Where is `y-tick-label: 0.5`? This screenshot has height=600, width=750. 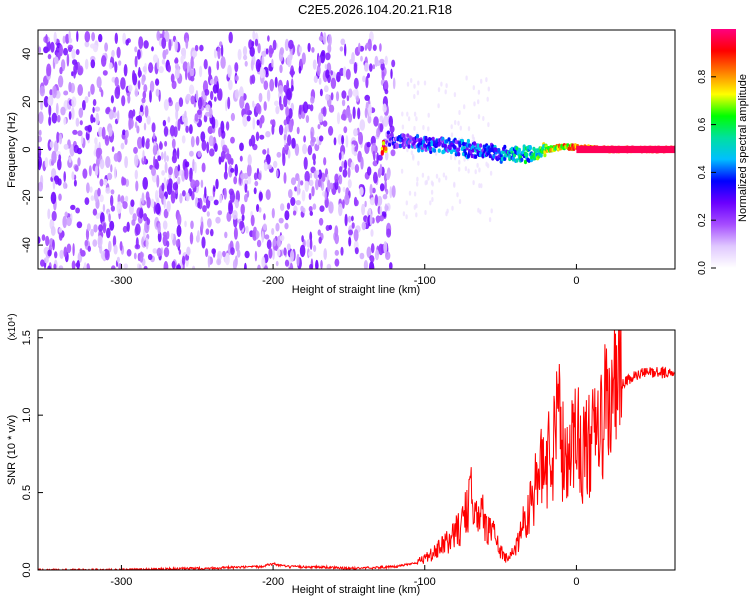 y-tick-label: 0.5 is located at coordinates (27, 492).